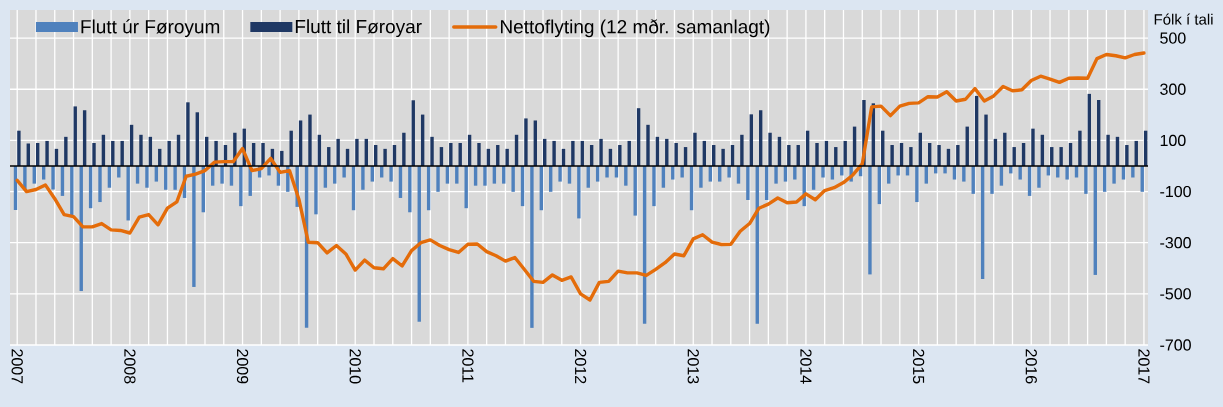 The height and width of the screenshot is (407, 1223). I want to click on x-tick-label: 2015, so click(918, 366).